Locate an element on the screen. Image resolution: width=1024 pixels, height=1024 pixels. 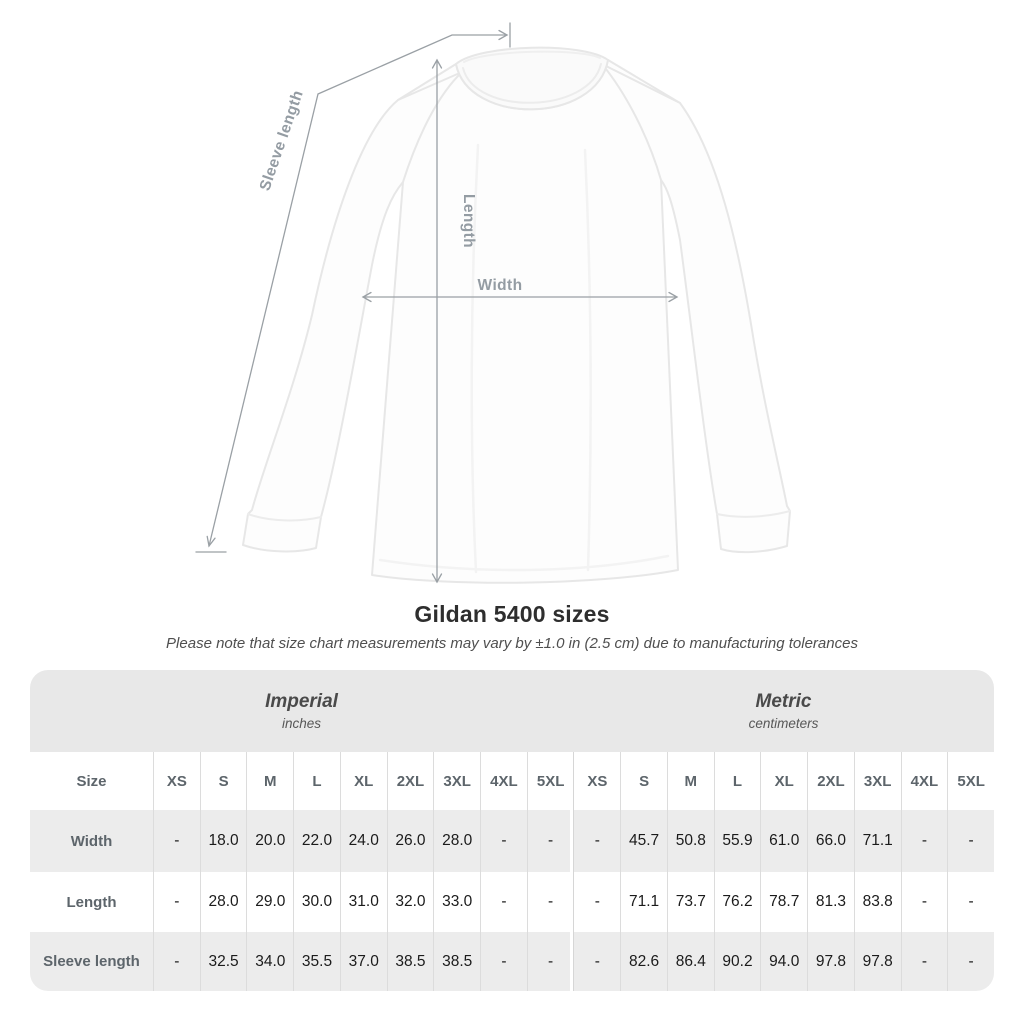
value-cell: 28.0 is located at coordinates (456, 841).